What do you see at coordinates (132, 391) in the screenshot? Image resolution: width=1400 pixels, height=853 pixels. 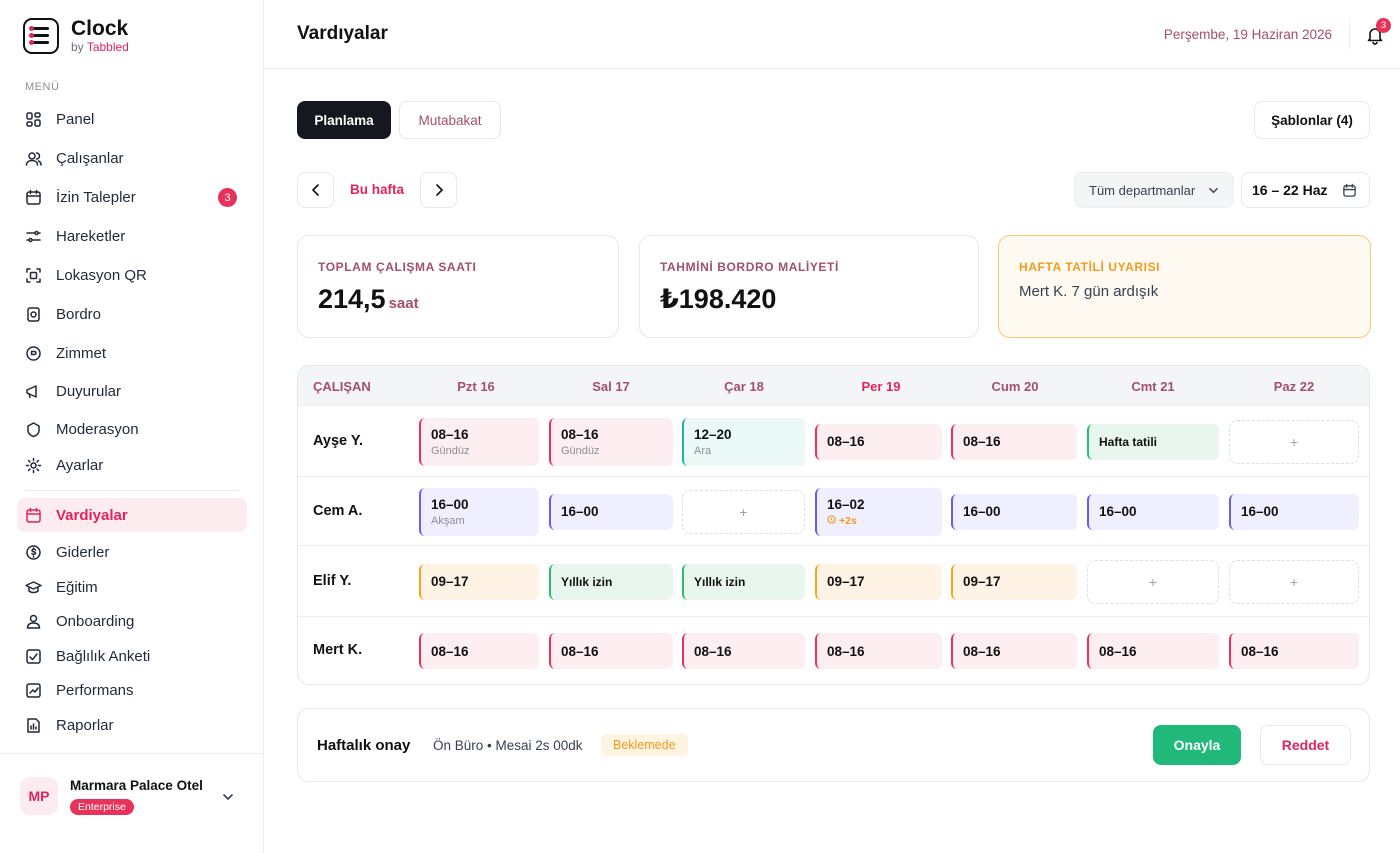 I see `sidebar-item-duyurular: Duyurular` at bounding box center [132, 391].